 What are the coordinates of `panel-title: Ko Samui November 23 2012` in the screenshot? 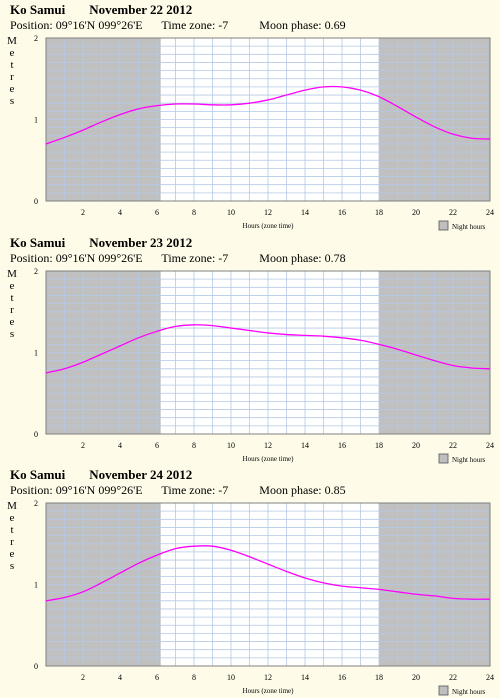 It's located at (101, 243).